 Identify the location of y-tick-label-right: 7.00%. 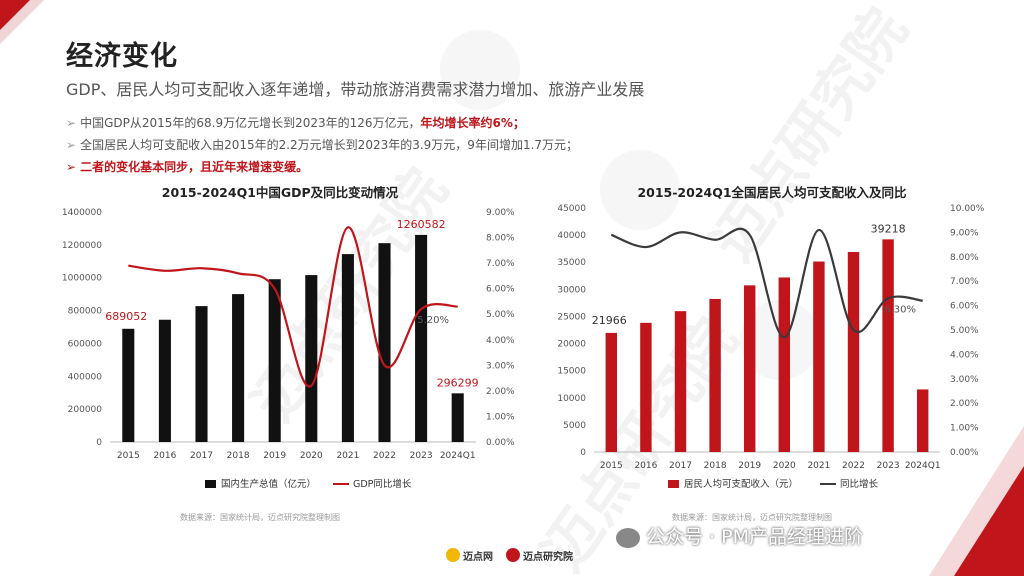
(500, 264).